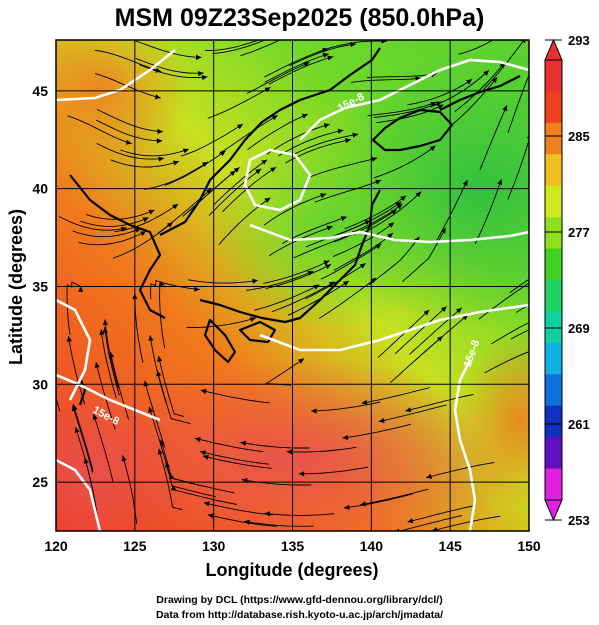 The height and width of the screenshot is (625, 599). I want to click on x-tick-label: 135, so click(293, 546).